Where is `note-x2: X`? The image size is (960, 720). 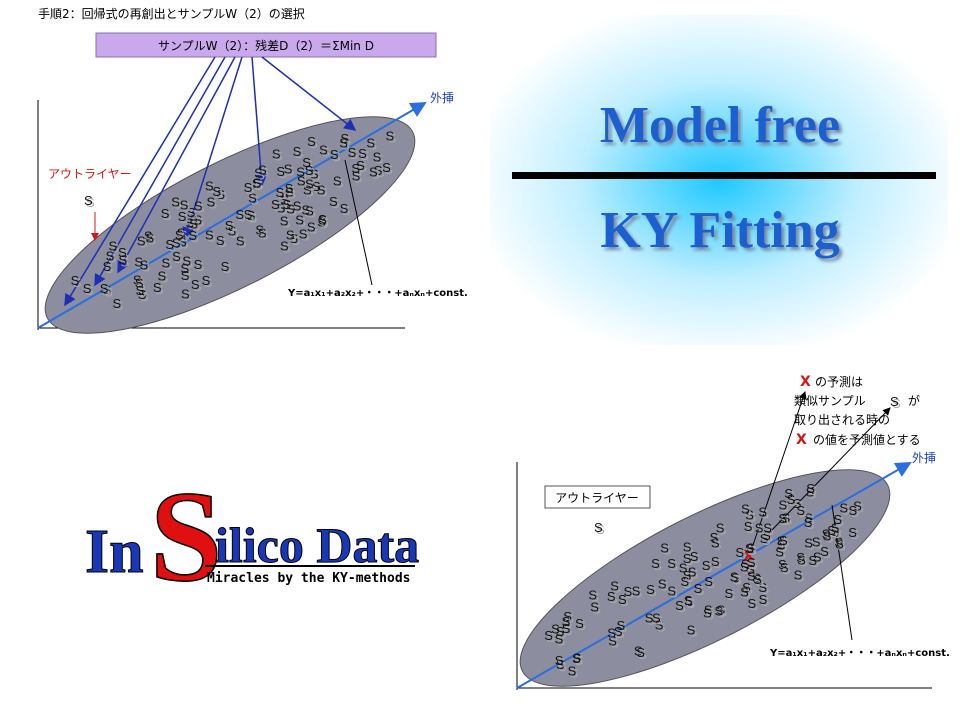 note-x2: X is located at coordinates (801, 440).